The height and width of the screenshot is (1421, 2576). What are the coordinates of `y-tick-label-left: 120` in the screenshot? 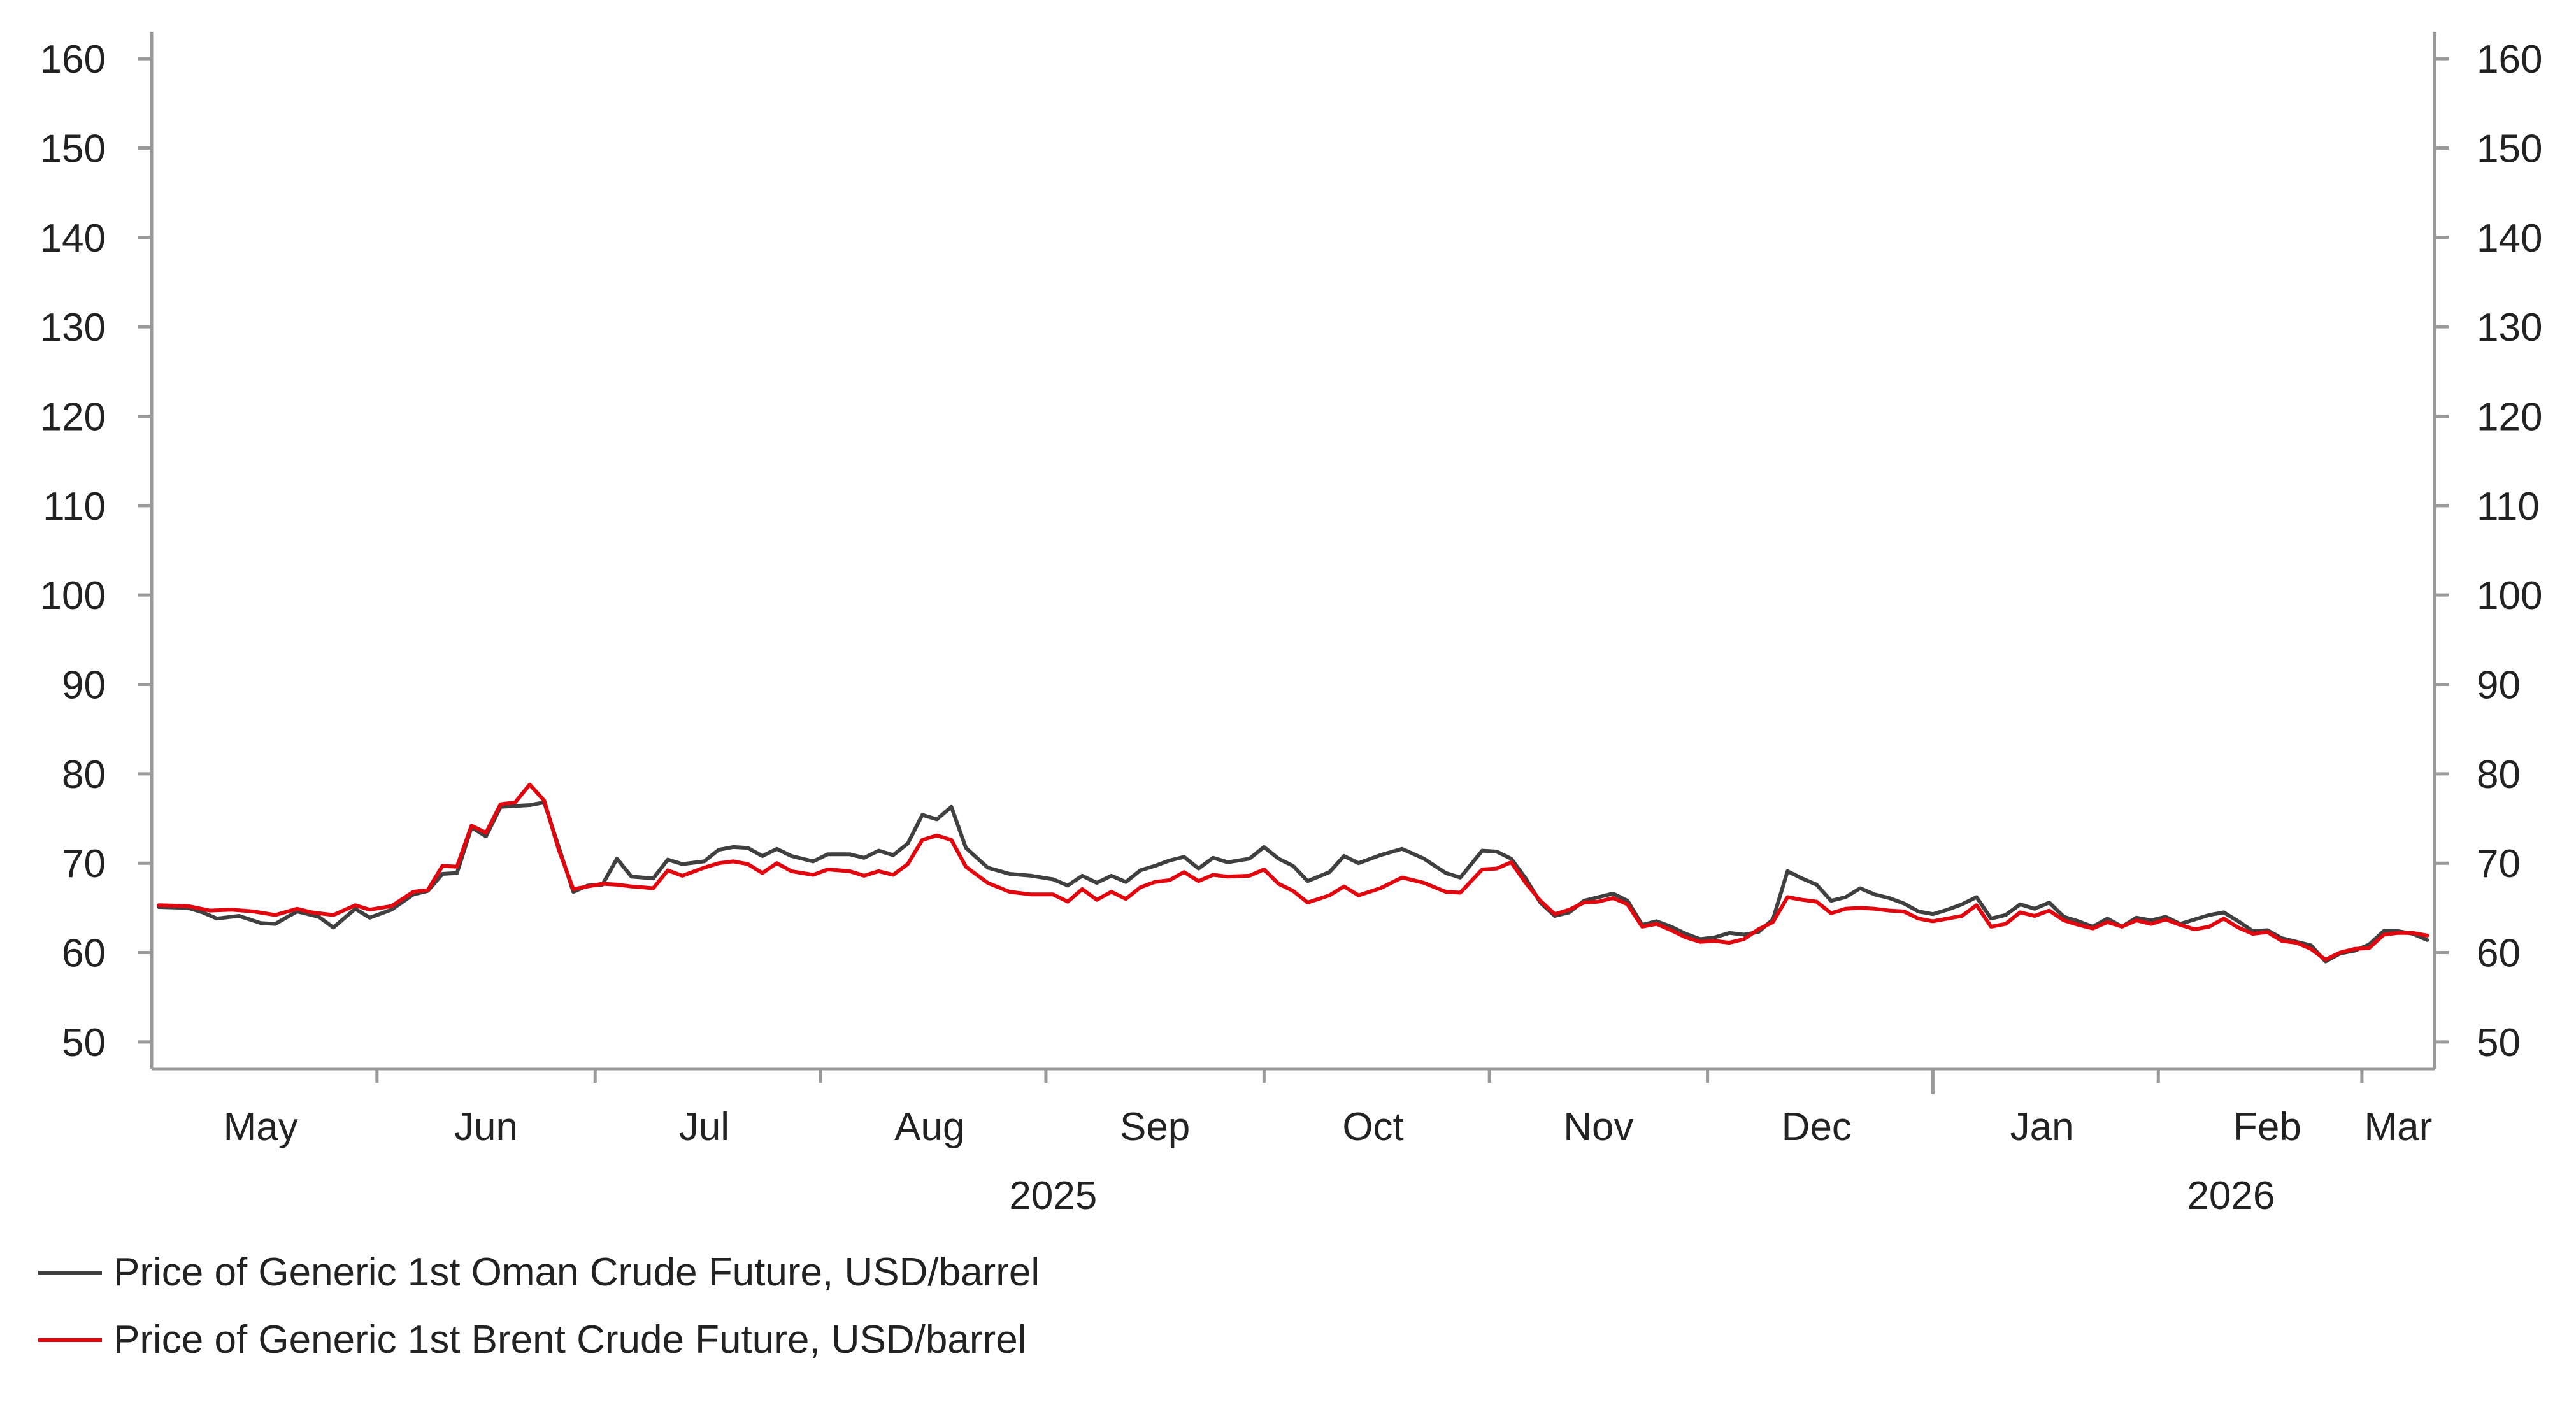 It's located at (73, 417).